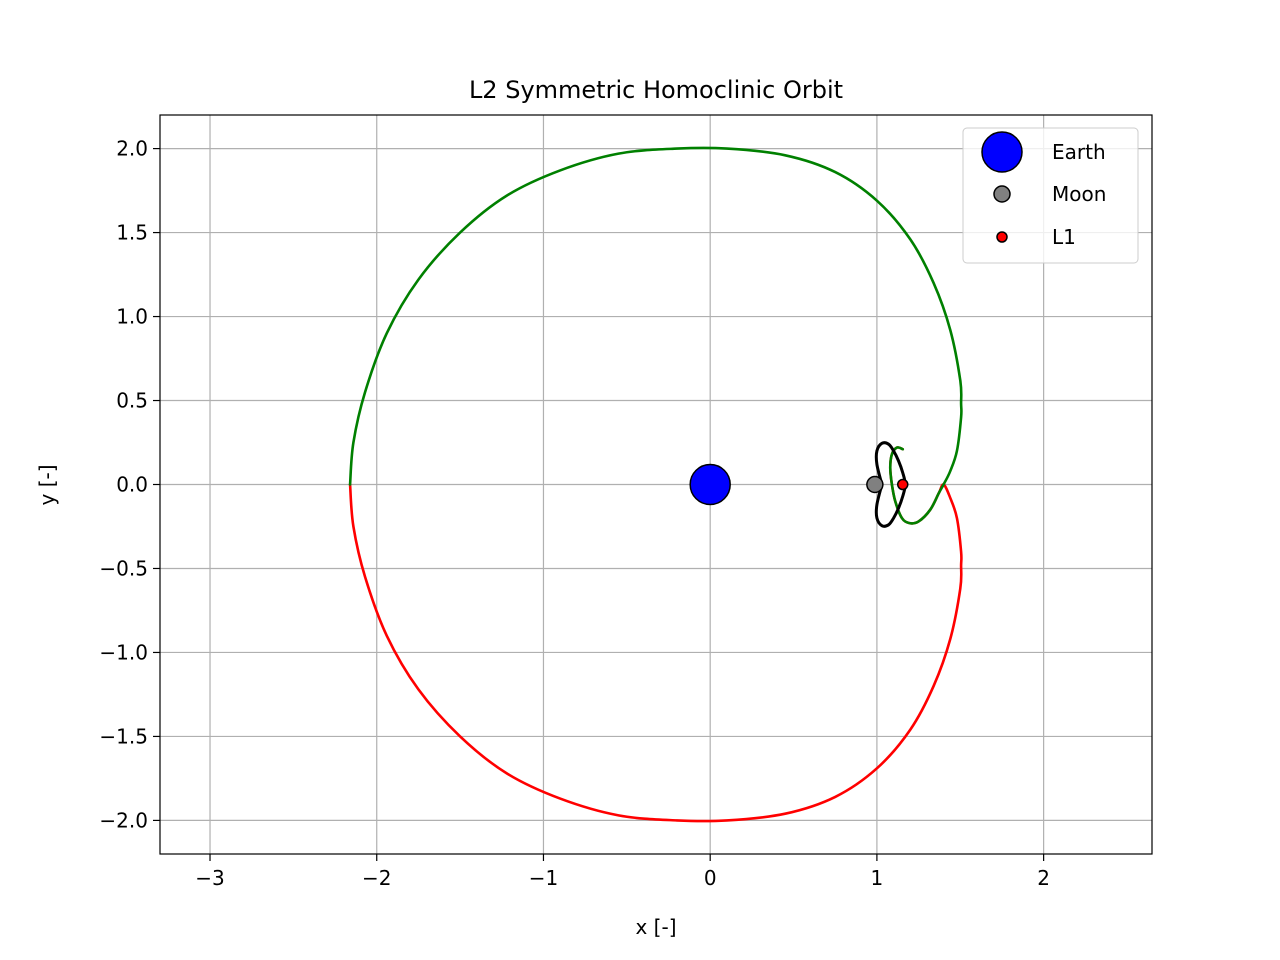 This screenshot has height=960, width=1280. What do you see at coordinates (875, 484) in the screenshot?
I see `moon-marker` at bounding box center [875, 484].